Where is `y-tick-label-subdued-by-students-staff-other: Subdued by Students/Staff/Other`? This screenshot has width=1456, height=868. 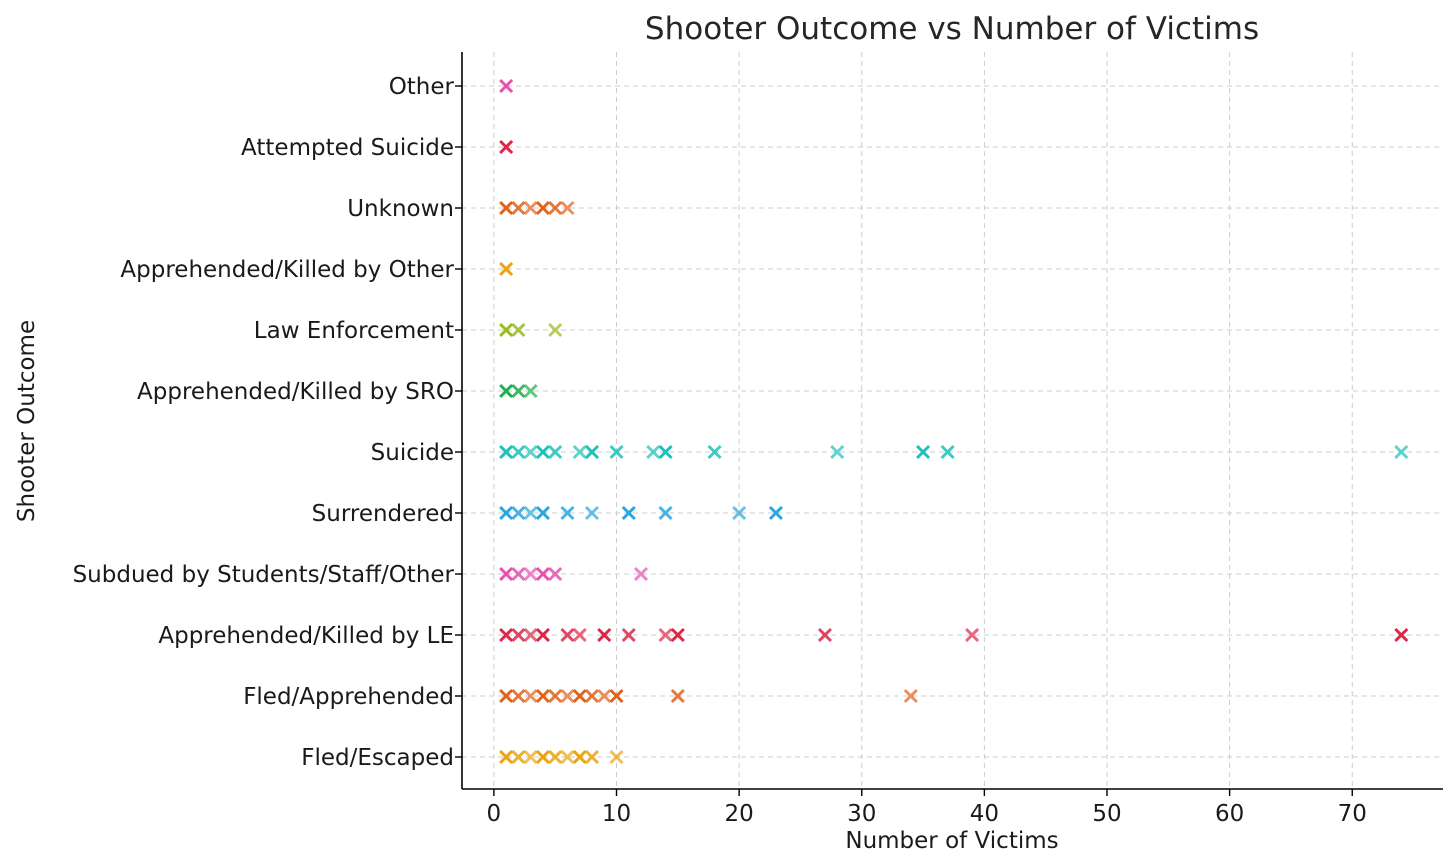 y-tick-label-subdued-by-students-staff-other: Subdued by Students/Staff/Other is located at coordinates (264, 575).